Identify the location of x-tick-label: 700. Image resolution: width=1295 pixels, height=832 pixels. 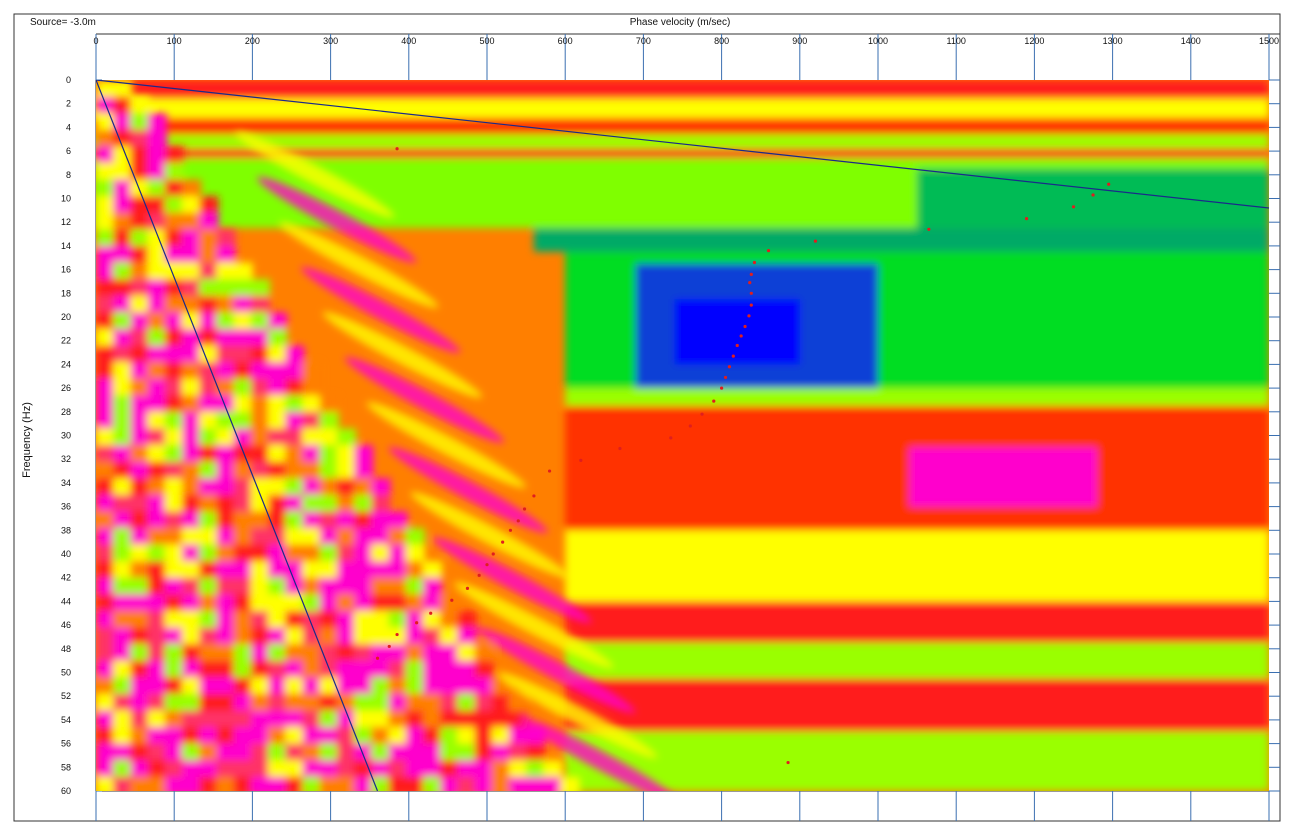
(643, 41).